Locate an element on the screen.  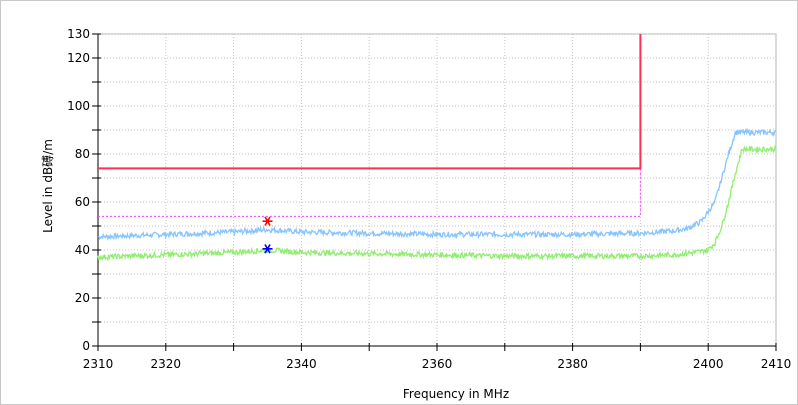
y-tick-label: 0 is located at coordinates (86, 346).